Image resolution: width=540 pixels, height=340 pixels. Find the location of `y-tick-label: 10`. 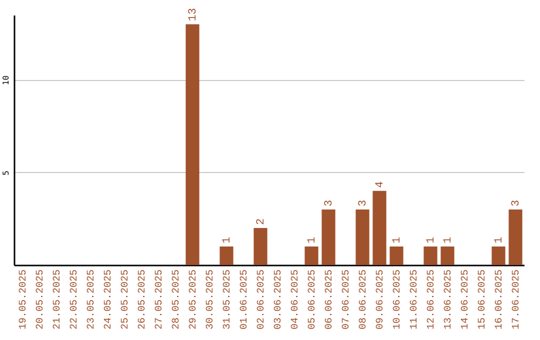

y-tick-label: 10 is located at coordinates (6, 80).